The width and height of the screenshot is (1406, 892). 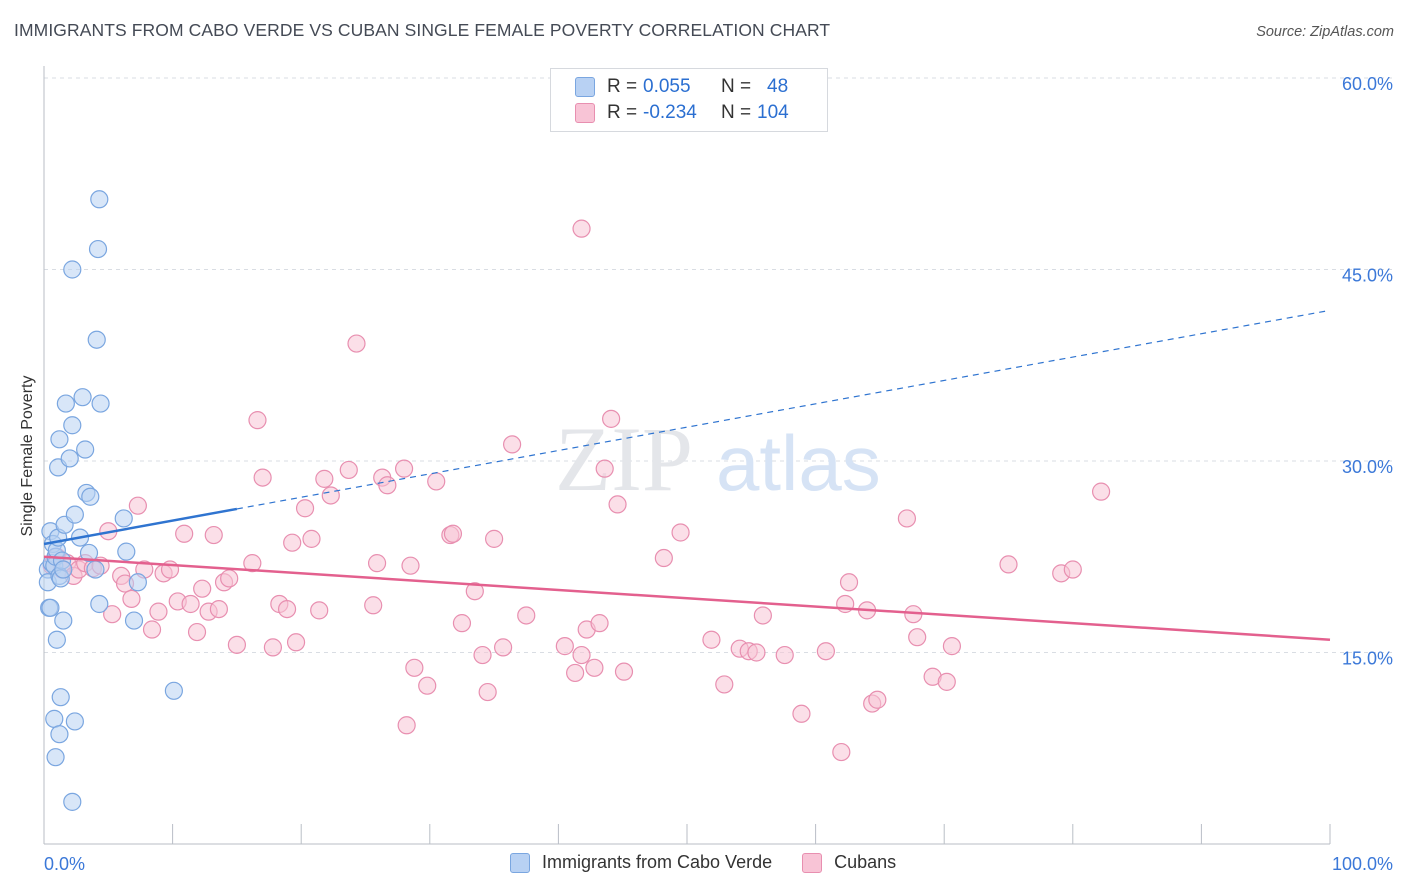 What do you see at coordinates (657, 862) in the screenshot?
I see `legend-label: Immigrants from Cabo Verde` at bounding box center [657, 862].